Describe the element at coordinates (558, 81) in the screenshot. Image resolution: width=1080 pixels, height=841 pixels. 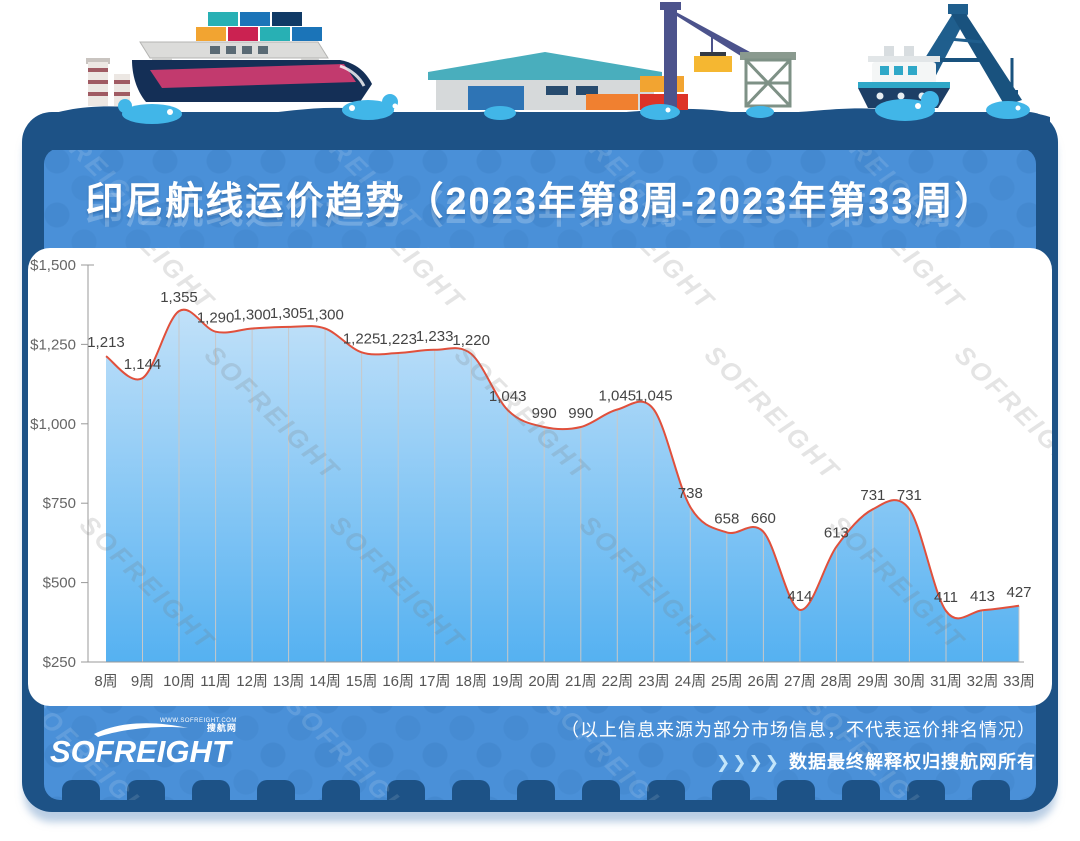
I see `warehouse-illustration` at that location.